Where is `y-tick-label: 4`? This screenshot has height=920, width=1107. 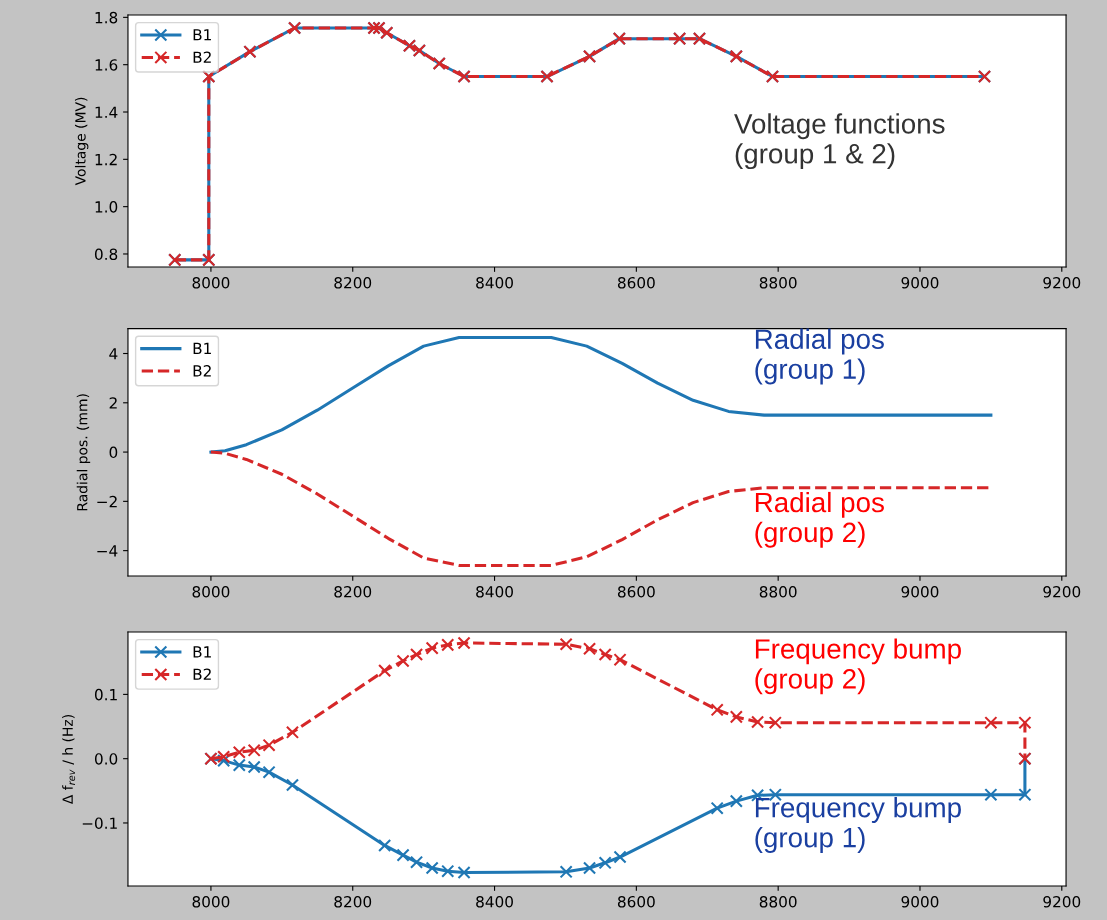 y-tick-label: 4 is located at coordinates (113, 354).